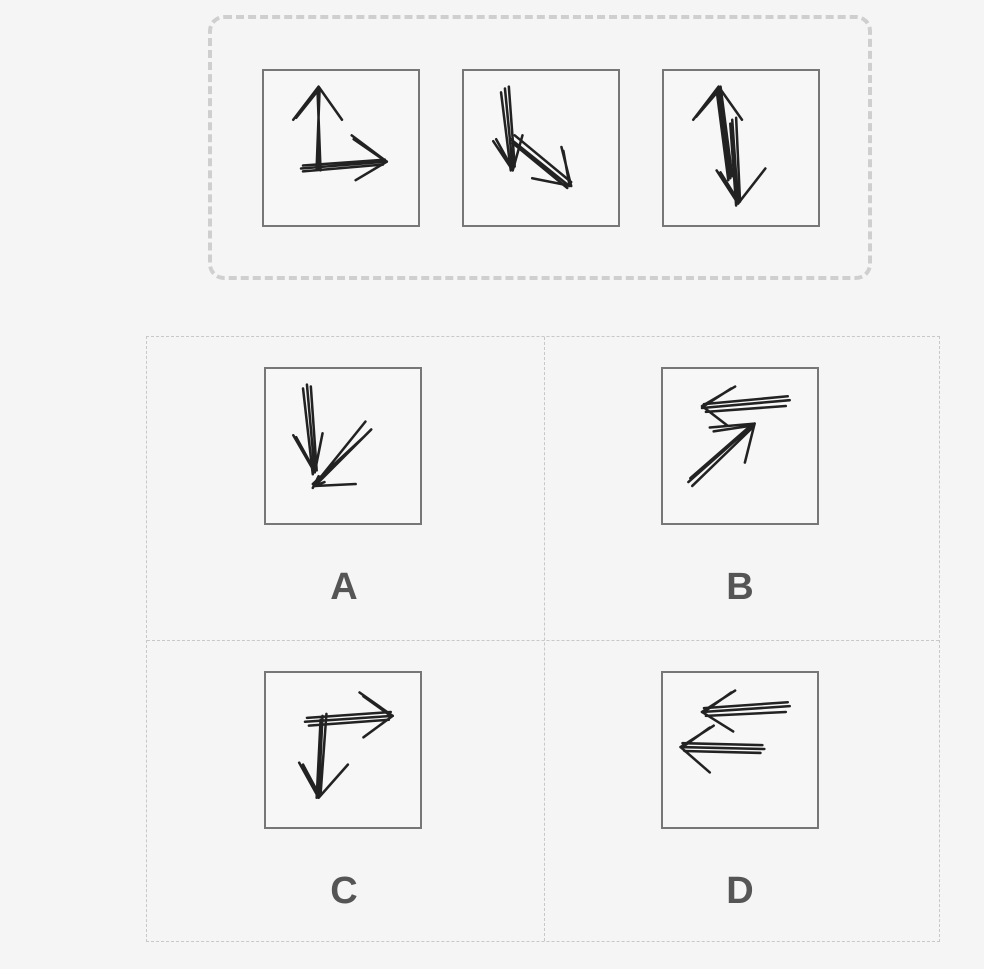  What do you see at coordinates (344, 891) in the screenshot?
I see `option-label-c: C` at bounding box center [344, 891].